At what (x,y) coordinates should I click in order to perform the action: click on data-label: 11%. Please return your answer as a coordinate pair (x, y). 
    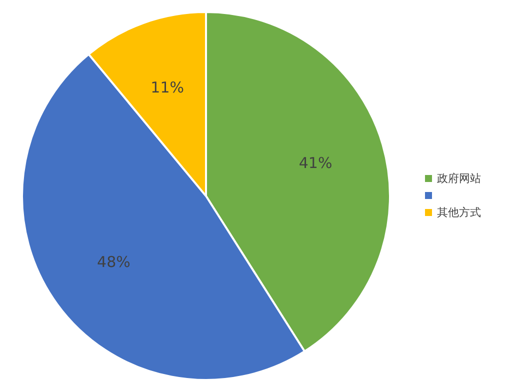
    Looking at the image, I should click on (167, 87).